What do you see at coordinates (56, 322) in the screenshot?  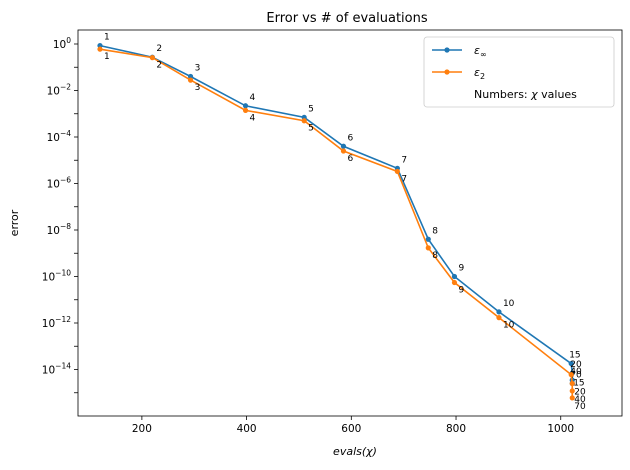 I see `y-tick-label: 10⁻¹²` at bounding box center [56, 322].